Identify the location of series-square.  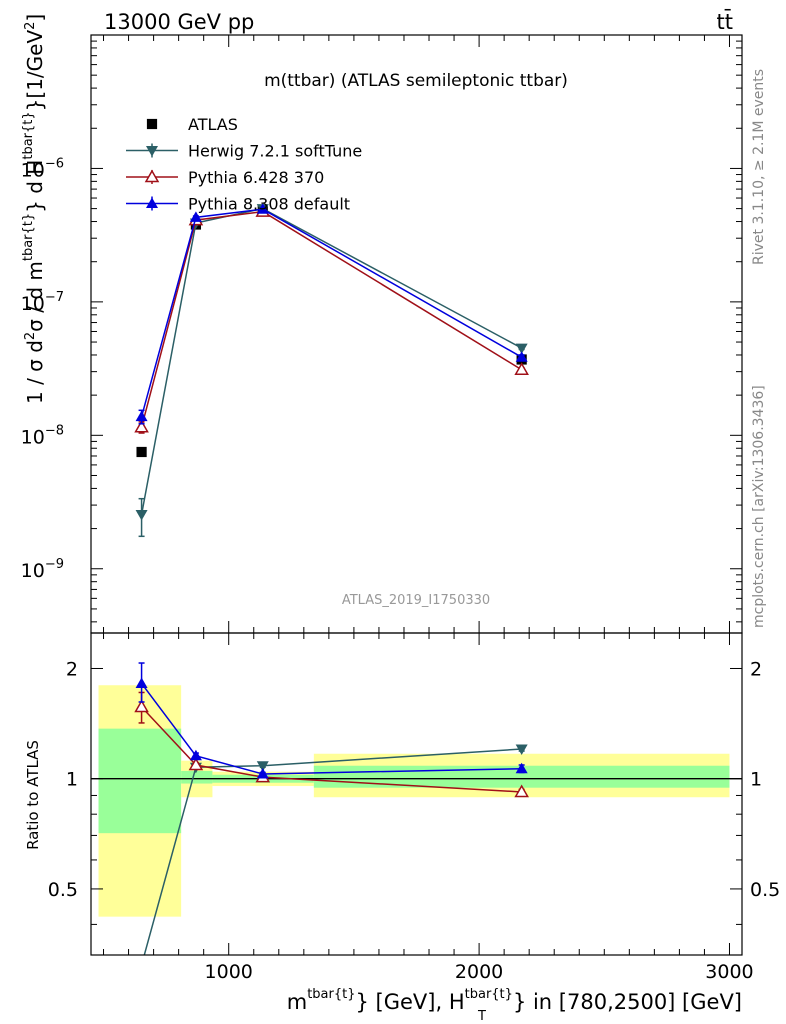
(331, 331).